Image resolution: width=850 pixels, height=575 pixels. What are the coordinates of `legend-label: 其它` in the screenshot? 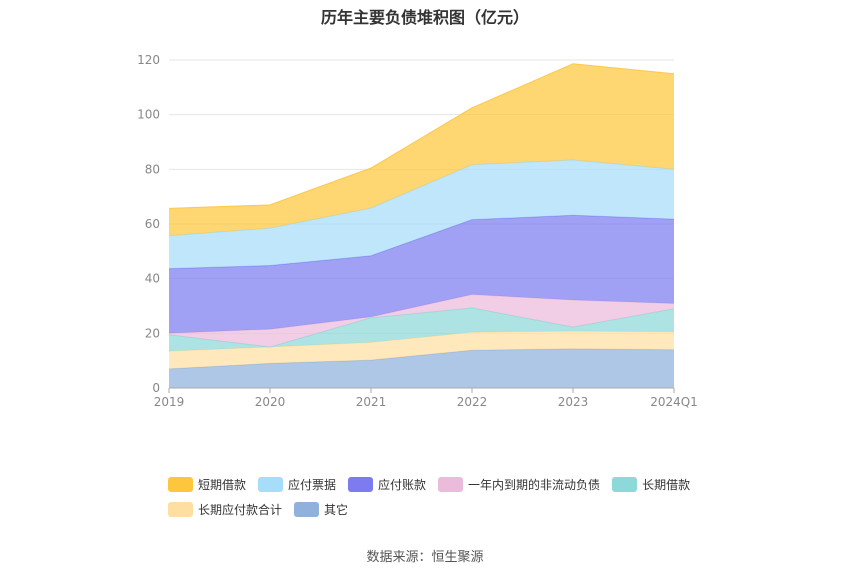 It's located at (336, 510).